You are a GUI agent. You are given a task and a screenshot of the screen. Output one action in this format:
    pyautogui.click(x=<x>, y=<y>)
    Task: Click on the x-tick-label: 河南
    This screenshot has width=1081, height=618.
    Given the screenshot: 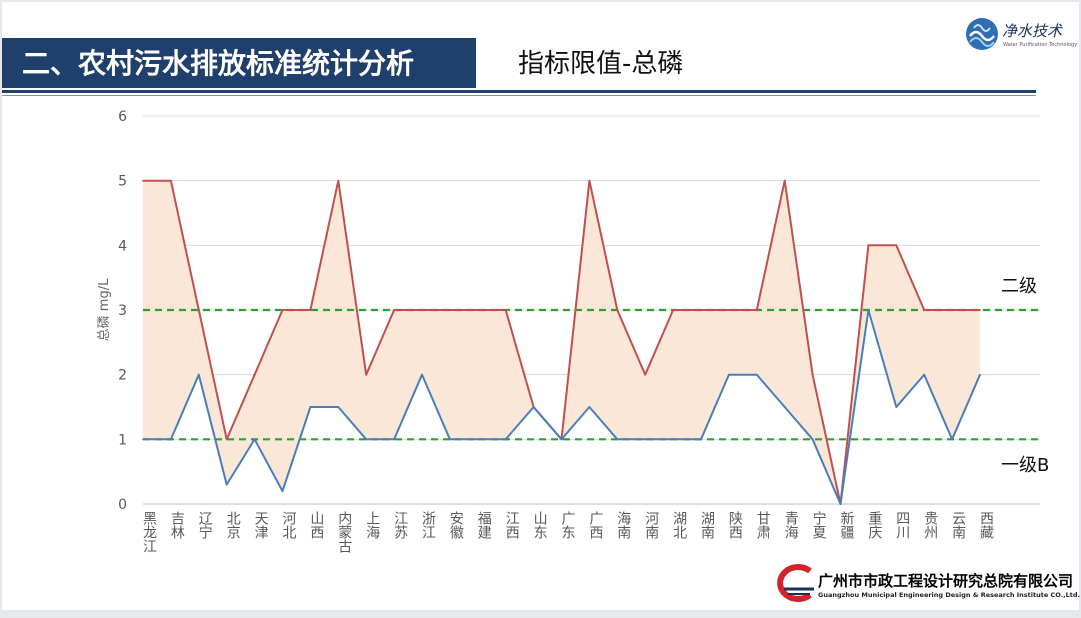 What is the action you would take?
    pyautogui.click(x=651, y=525)
    